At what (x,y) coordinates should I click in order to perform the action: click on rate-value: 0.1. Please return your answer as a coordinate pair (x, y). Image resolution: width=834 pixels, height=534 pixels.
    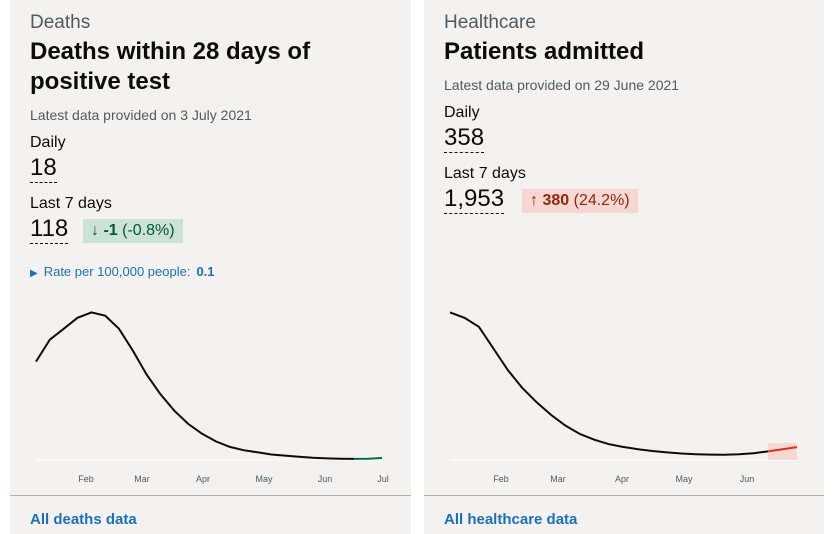
    Looking at the image, I should click on (205, 271).